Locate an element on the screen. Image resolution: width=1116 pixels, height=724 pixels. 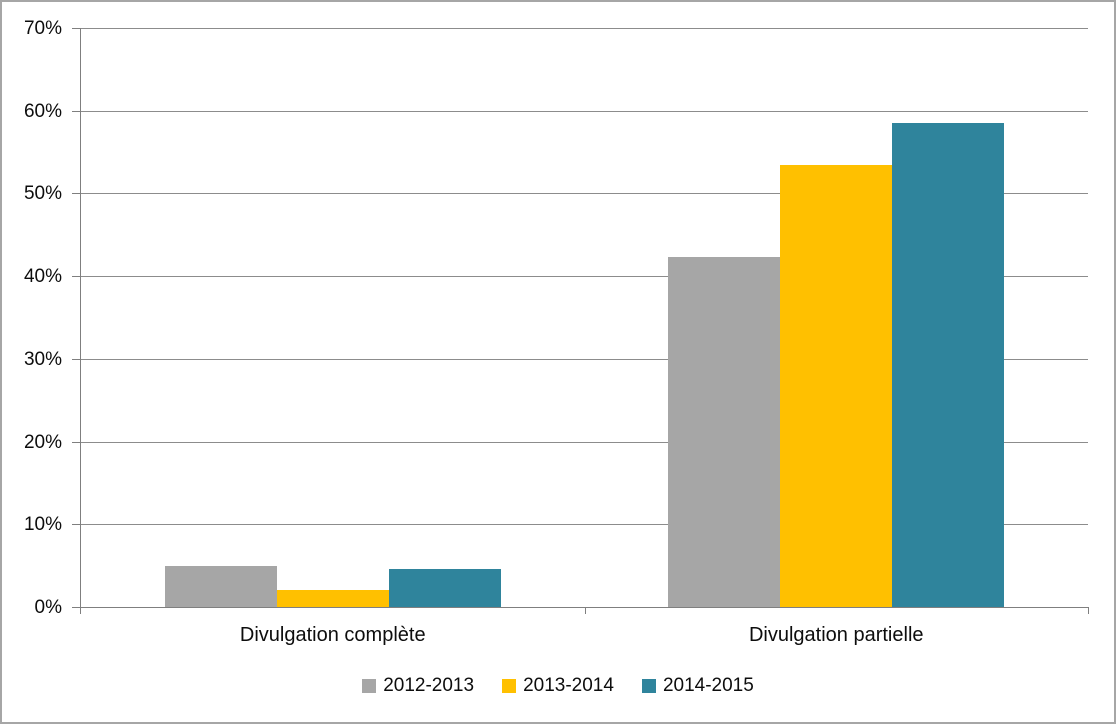
y-axis-tick-label: 30% is located at coordinates (42, 359).